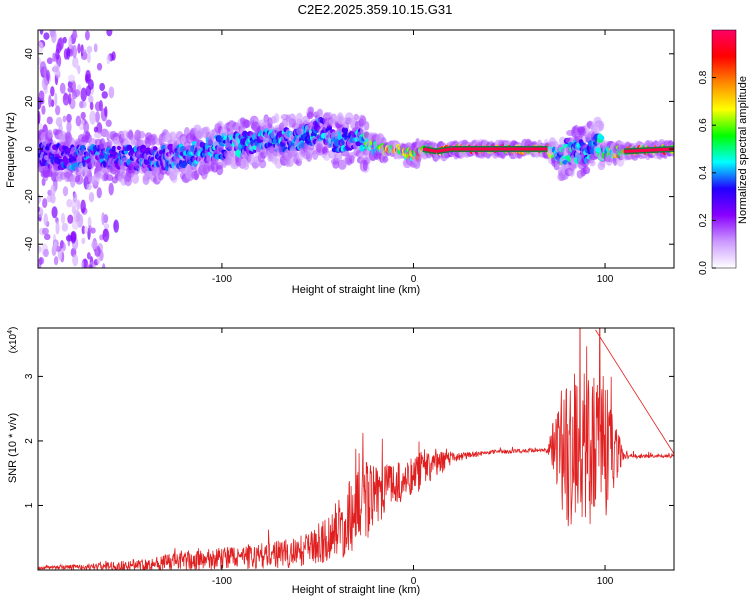 Image resolution: width=750 pixels, height=600 pixels. I want to click on snr-y-axis-label: SNR (10 * v/v), so click(13, 448).